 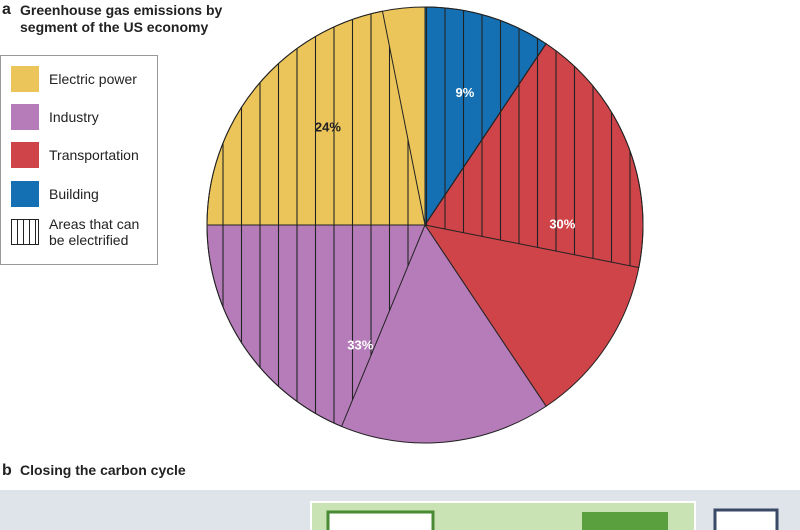 I want to click on legend-label: Building, so click(x=74, y=194).